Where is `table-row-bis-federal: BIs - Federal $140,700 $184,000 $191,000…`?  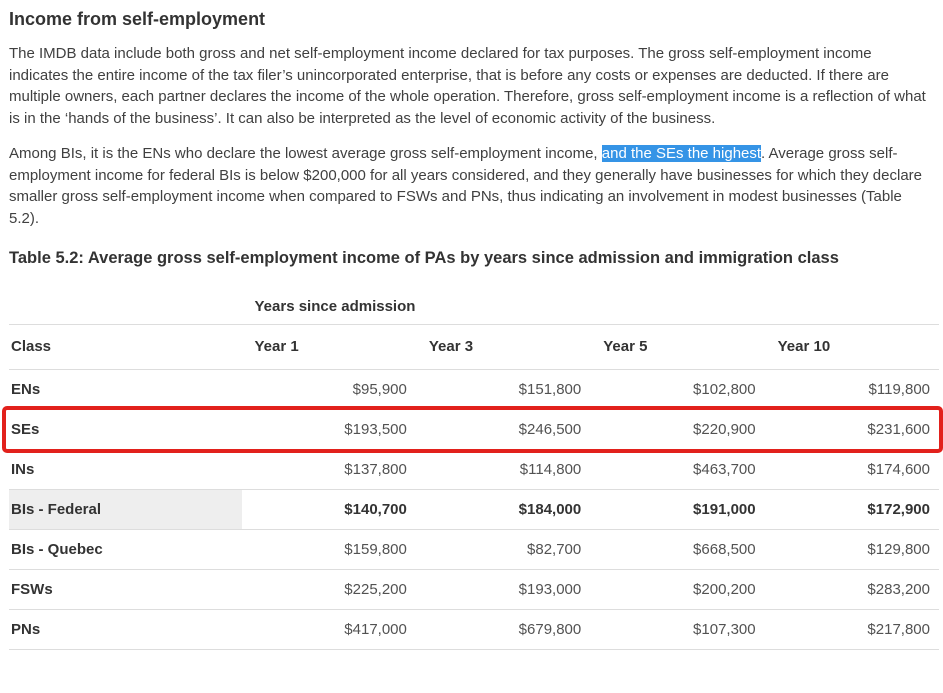 table-row-bis-federal: BIs - Federal $140,700 $184,000 $191,000… is located at coordinates (474, 509).